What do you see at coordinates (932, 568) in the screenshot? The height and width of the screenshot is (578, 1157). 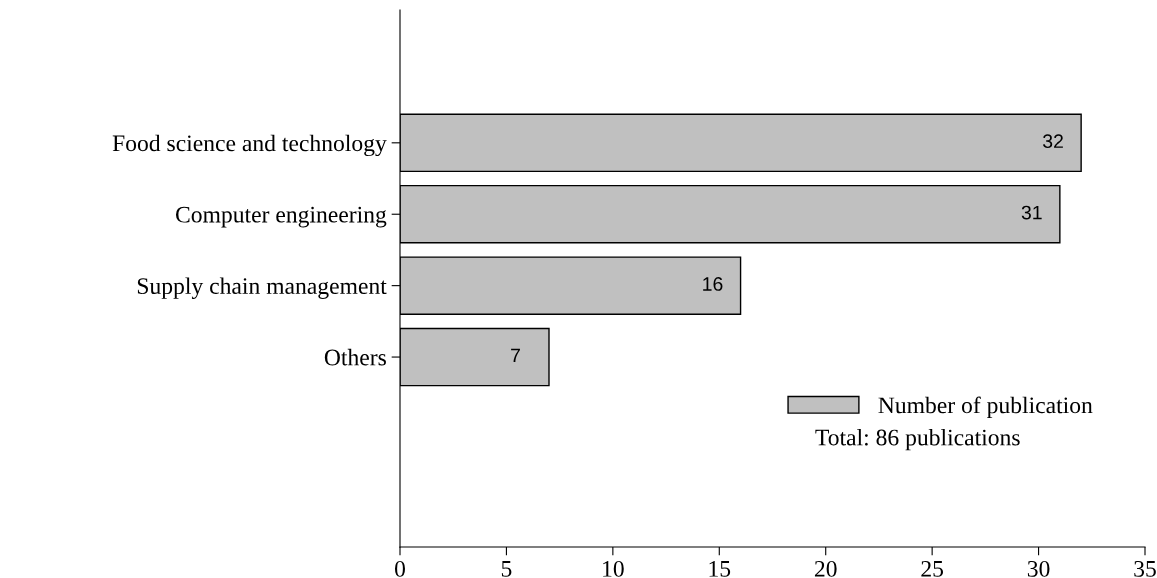 I see `x-tick-label: 25` at bounding box center [932, 568].